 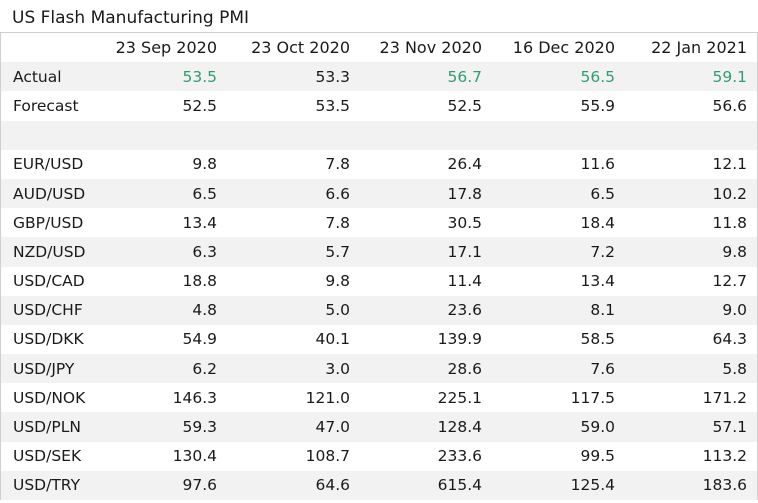 I want to click on table-row: USD/CHF 4.8 5.0 23.6 8.1 9.0, so click(x=379, y=310).